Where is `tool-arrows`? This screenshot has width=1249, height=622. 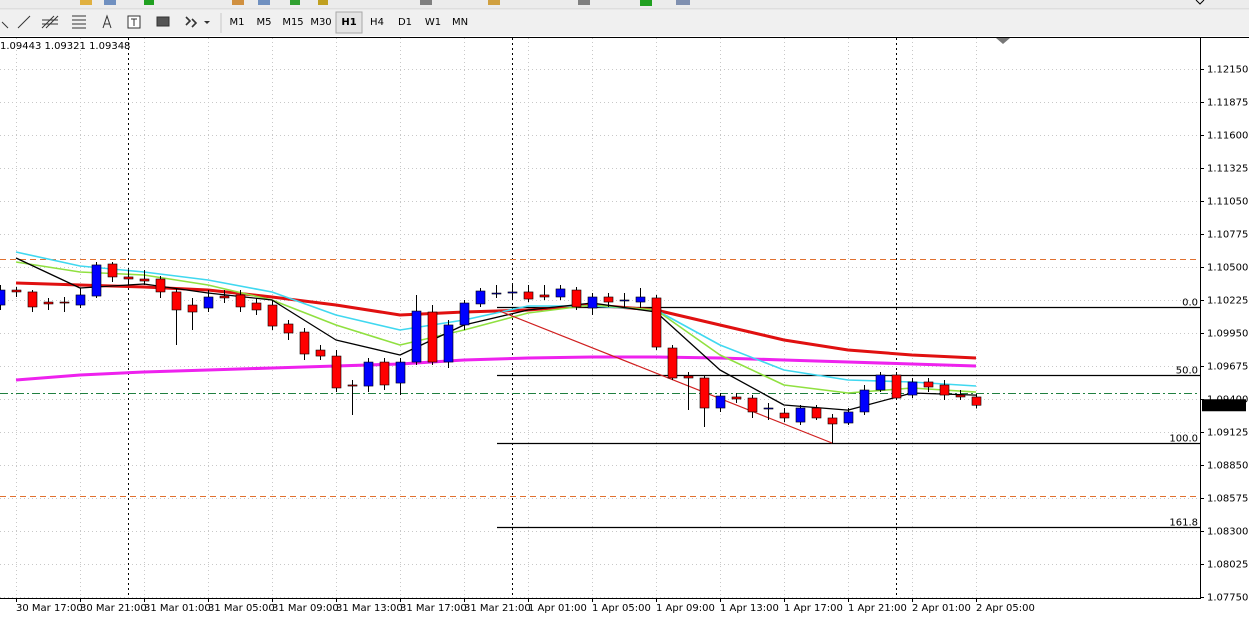
tool-arrows is located at coordinates (197, 22).